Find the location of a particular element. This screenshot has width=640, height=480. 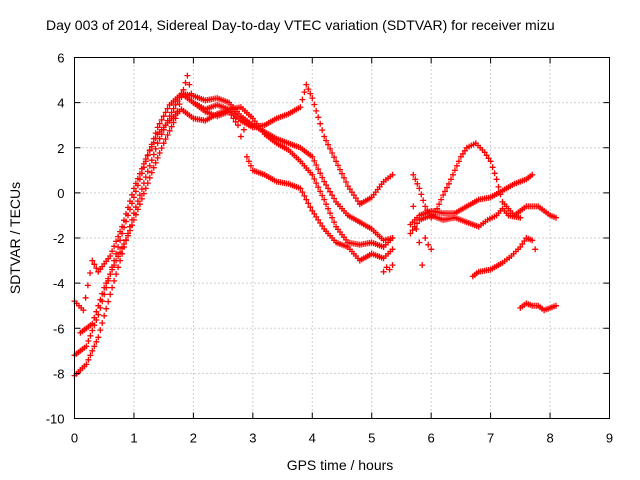

x-tick-label: 3 is located at coordinates (252, 438).